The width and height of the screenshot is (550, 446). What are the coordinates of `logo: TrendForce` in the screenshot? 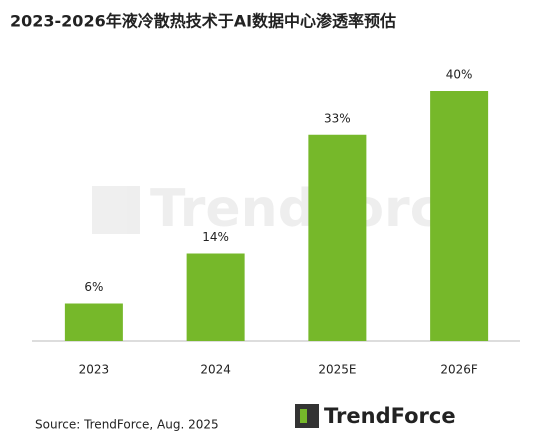 It's located at (390, 416).